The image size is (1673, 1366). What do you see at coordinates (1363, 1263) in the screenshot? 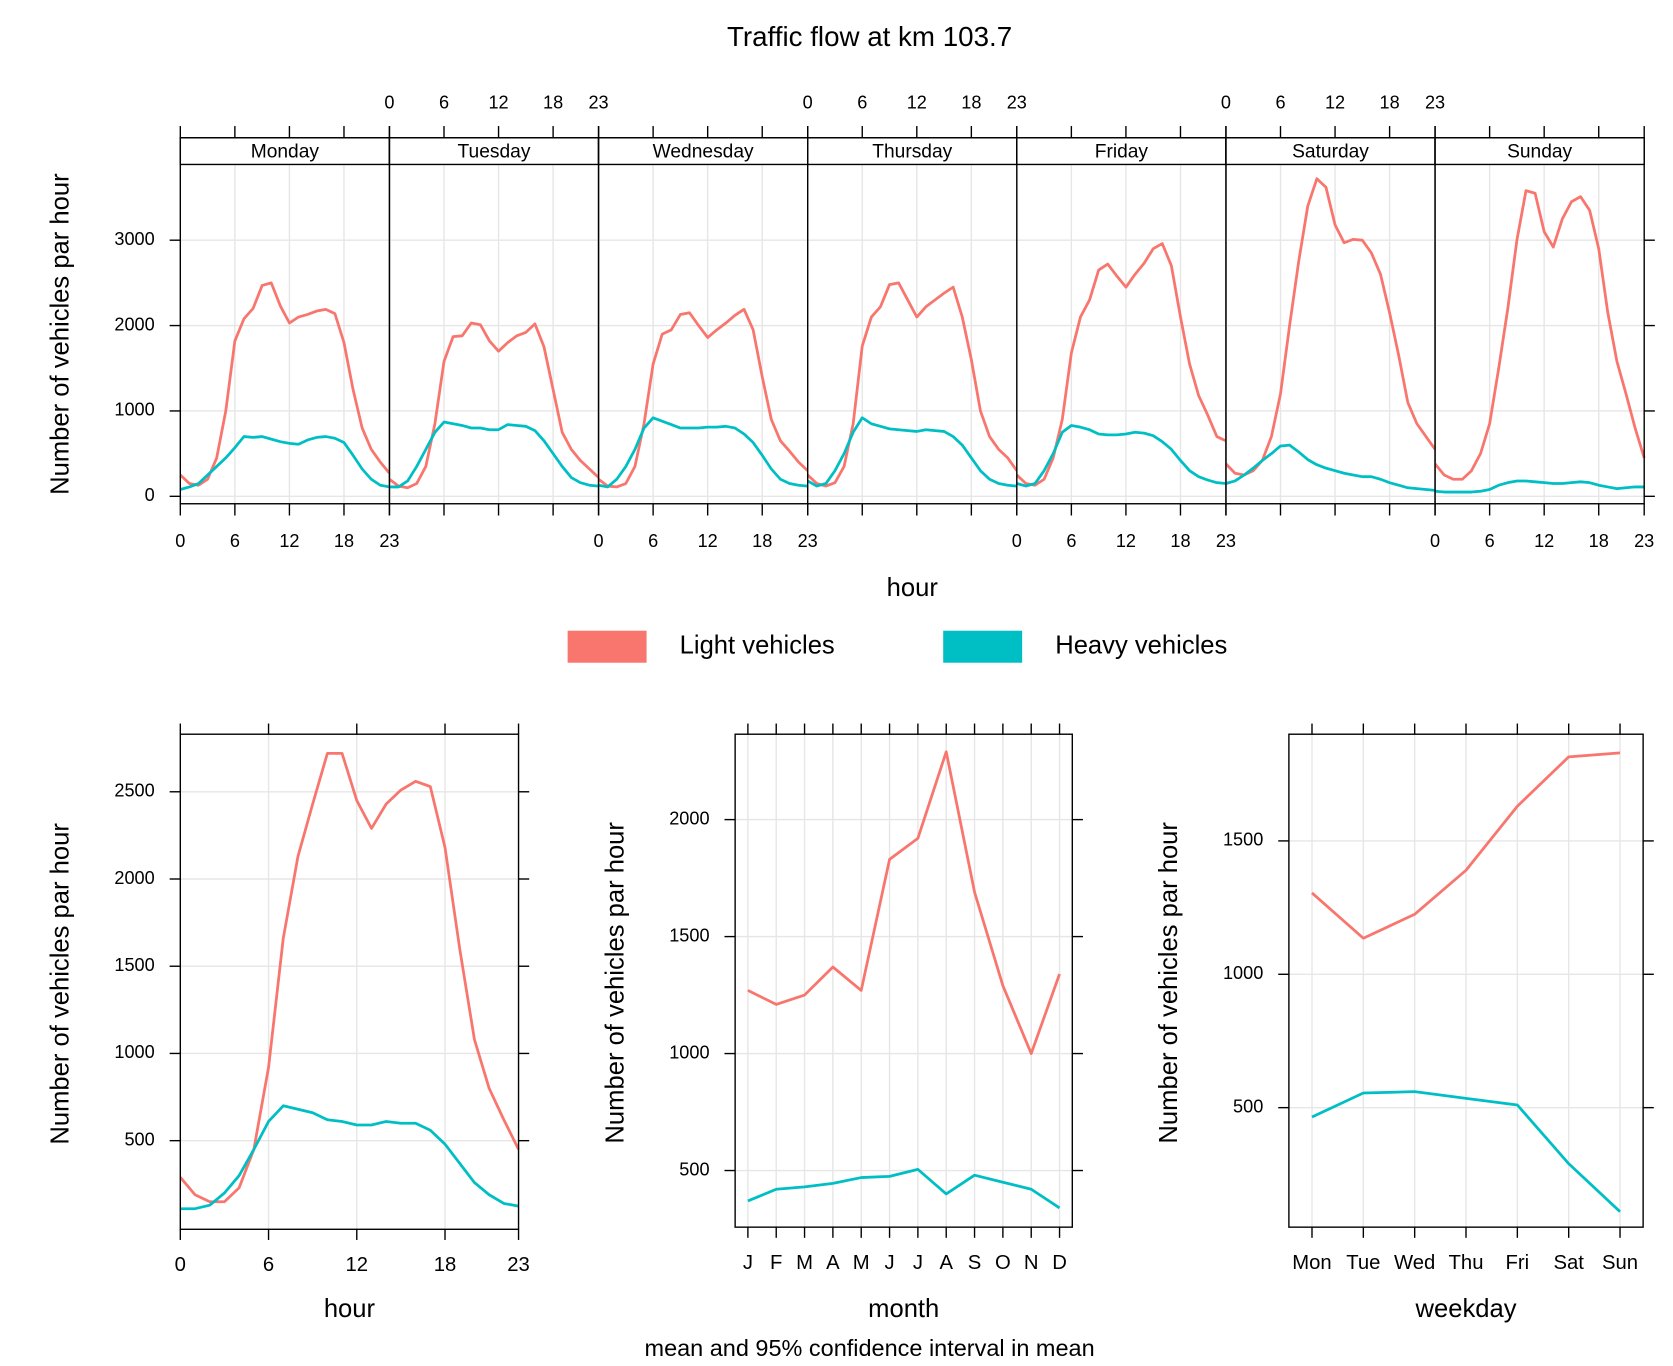
I see `x-tick-label: Tue` at bounding box center [1363, 1263].